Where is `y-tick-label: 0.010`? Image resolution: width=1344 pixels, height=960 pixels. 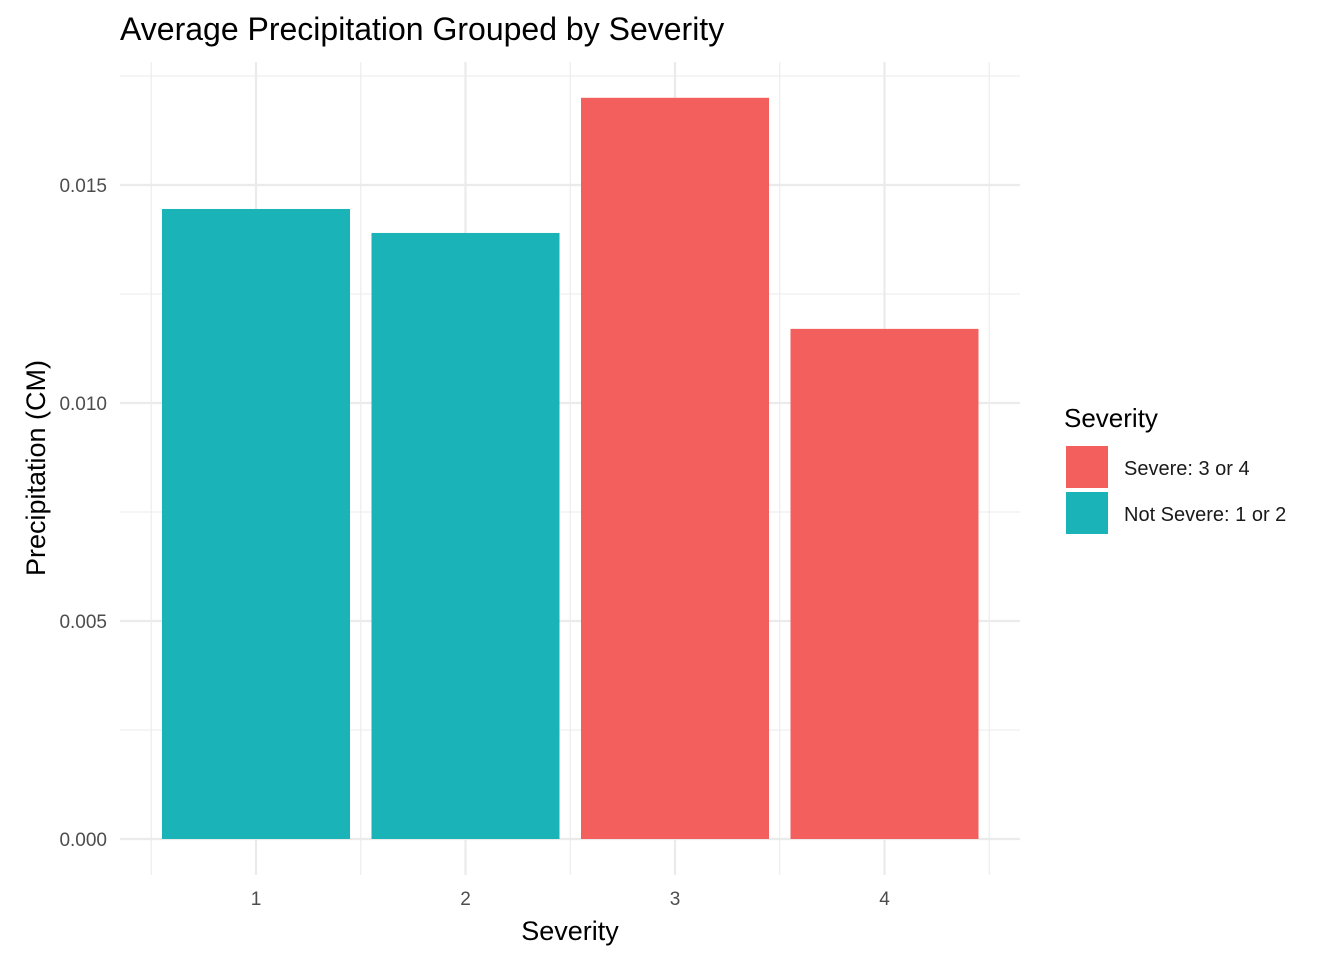 y-tick-label: 0.010 is located at coordinates (83, 404).